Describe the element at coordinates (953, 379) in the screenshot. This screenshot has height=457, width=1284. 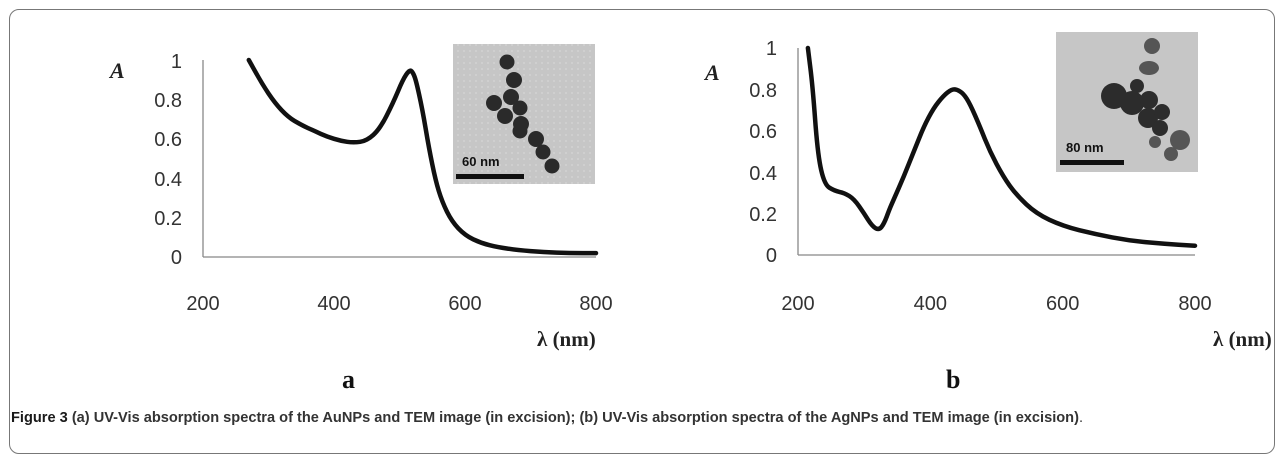
I see `panel-label-b: b` at that location.